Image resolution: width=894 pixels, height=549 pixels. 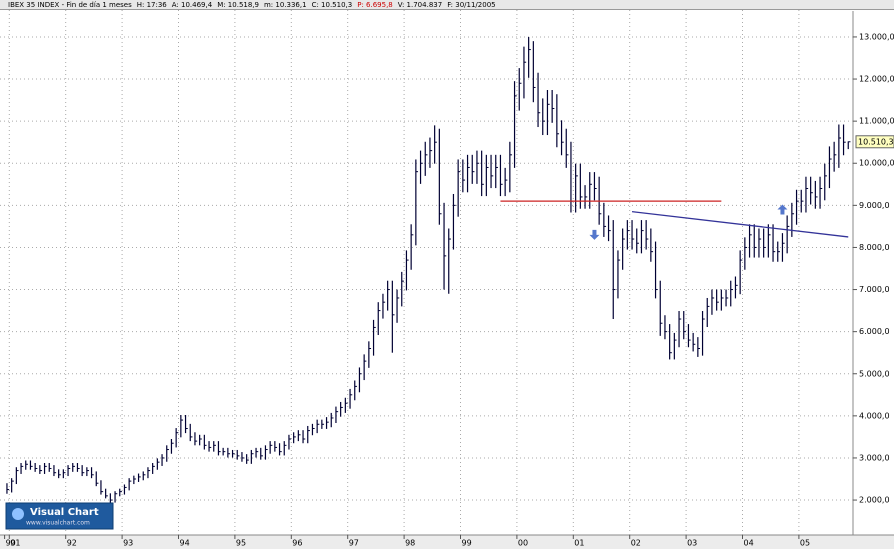 I want to click on y-tick-label: 9.000,0, so click(x=874, y=205).